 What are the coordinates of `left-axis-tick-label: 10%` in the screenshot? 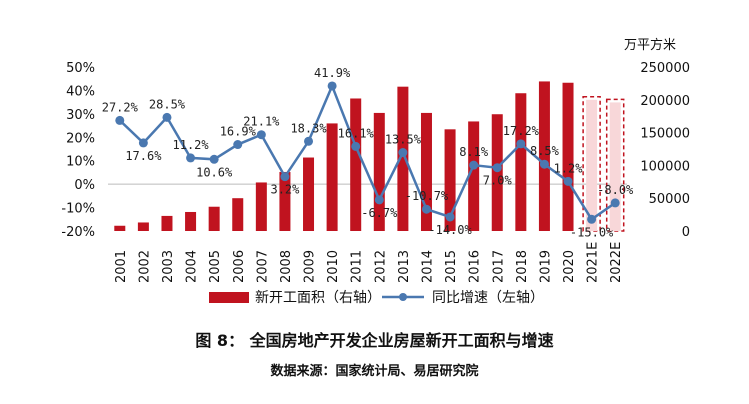 It's located at (80, 162).